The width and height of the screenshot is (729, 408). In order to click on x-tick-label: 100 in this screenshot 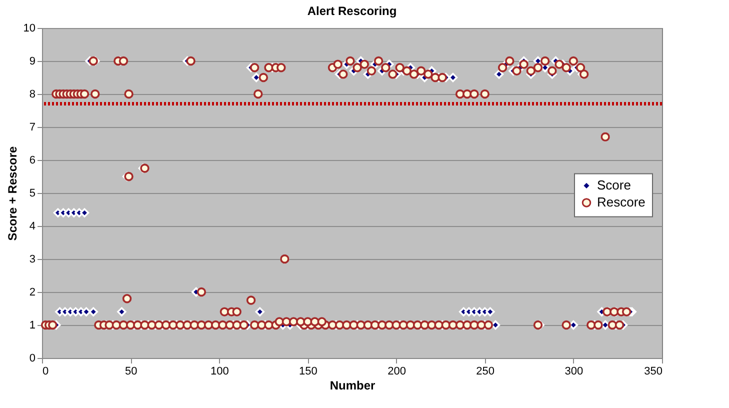, I will do `click(219, 372)`.